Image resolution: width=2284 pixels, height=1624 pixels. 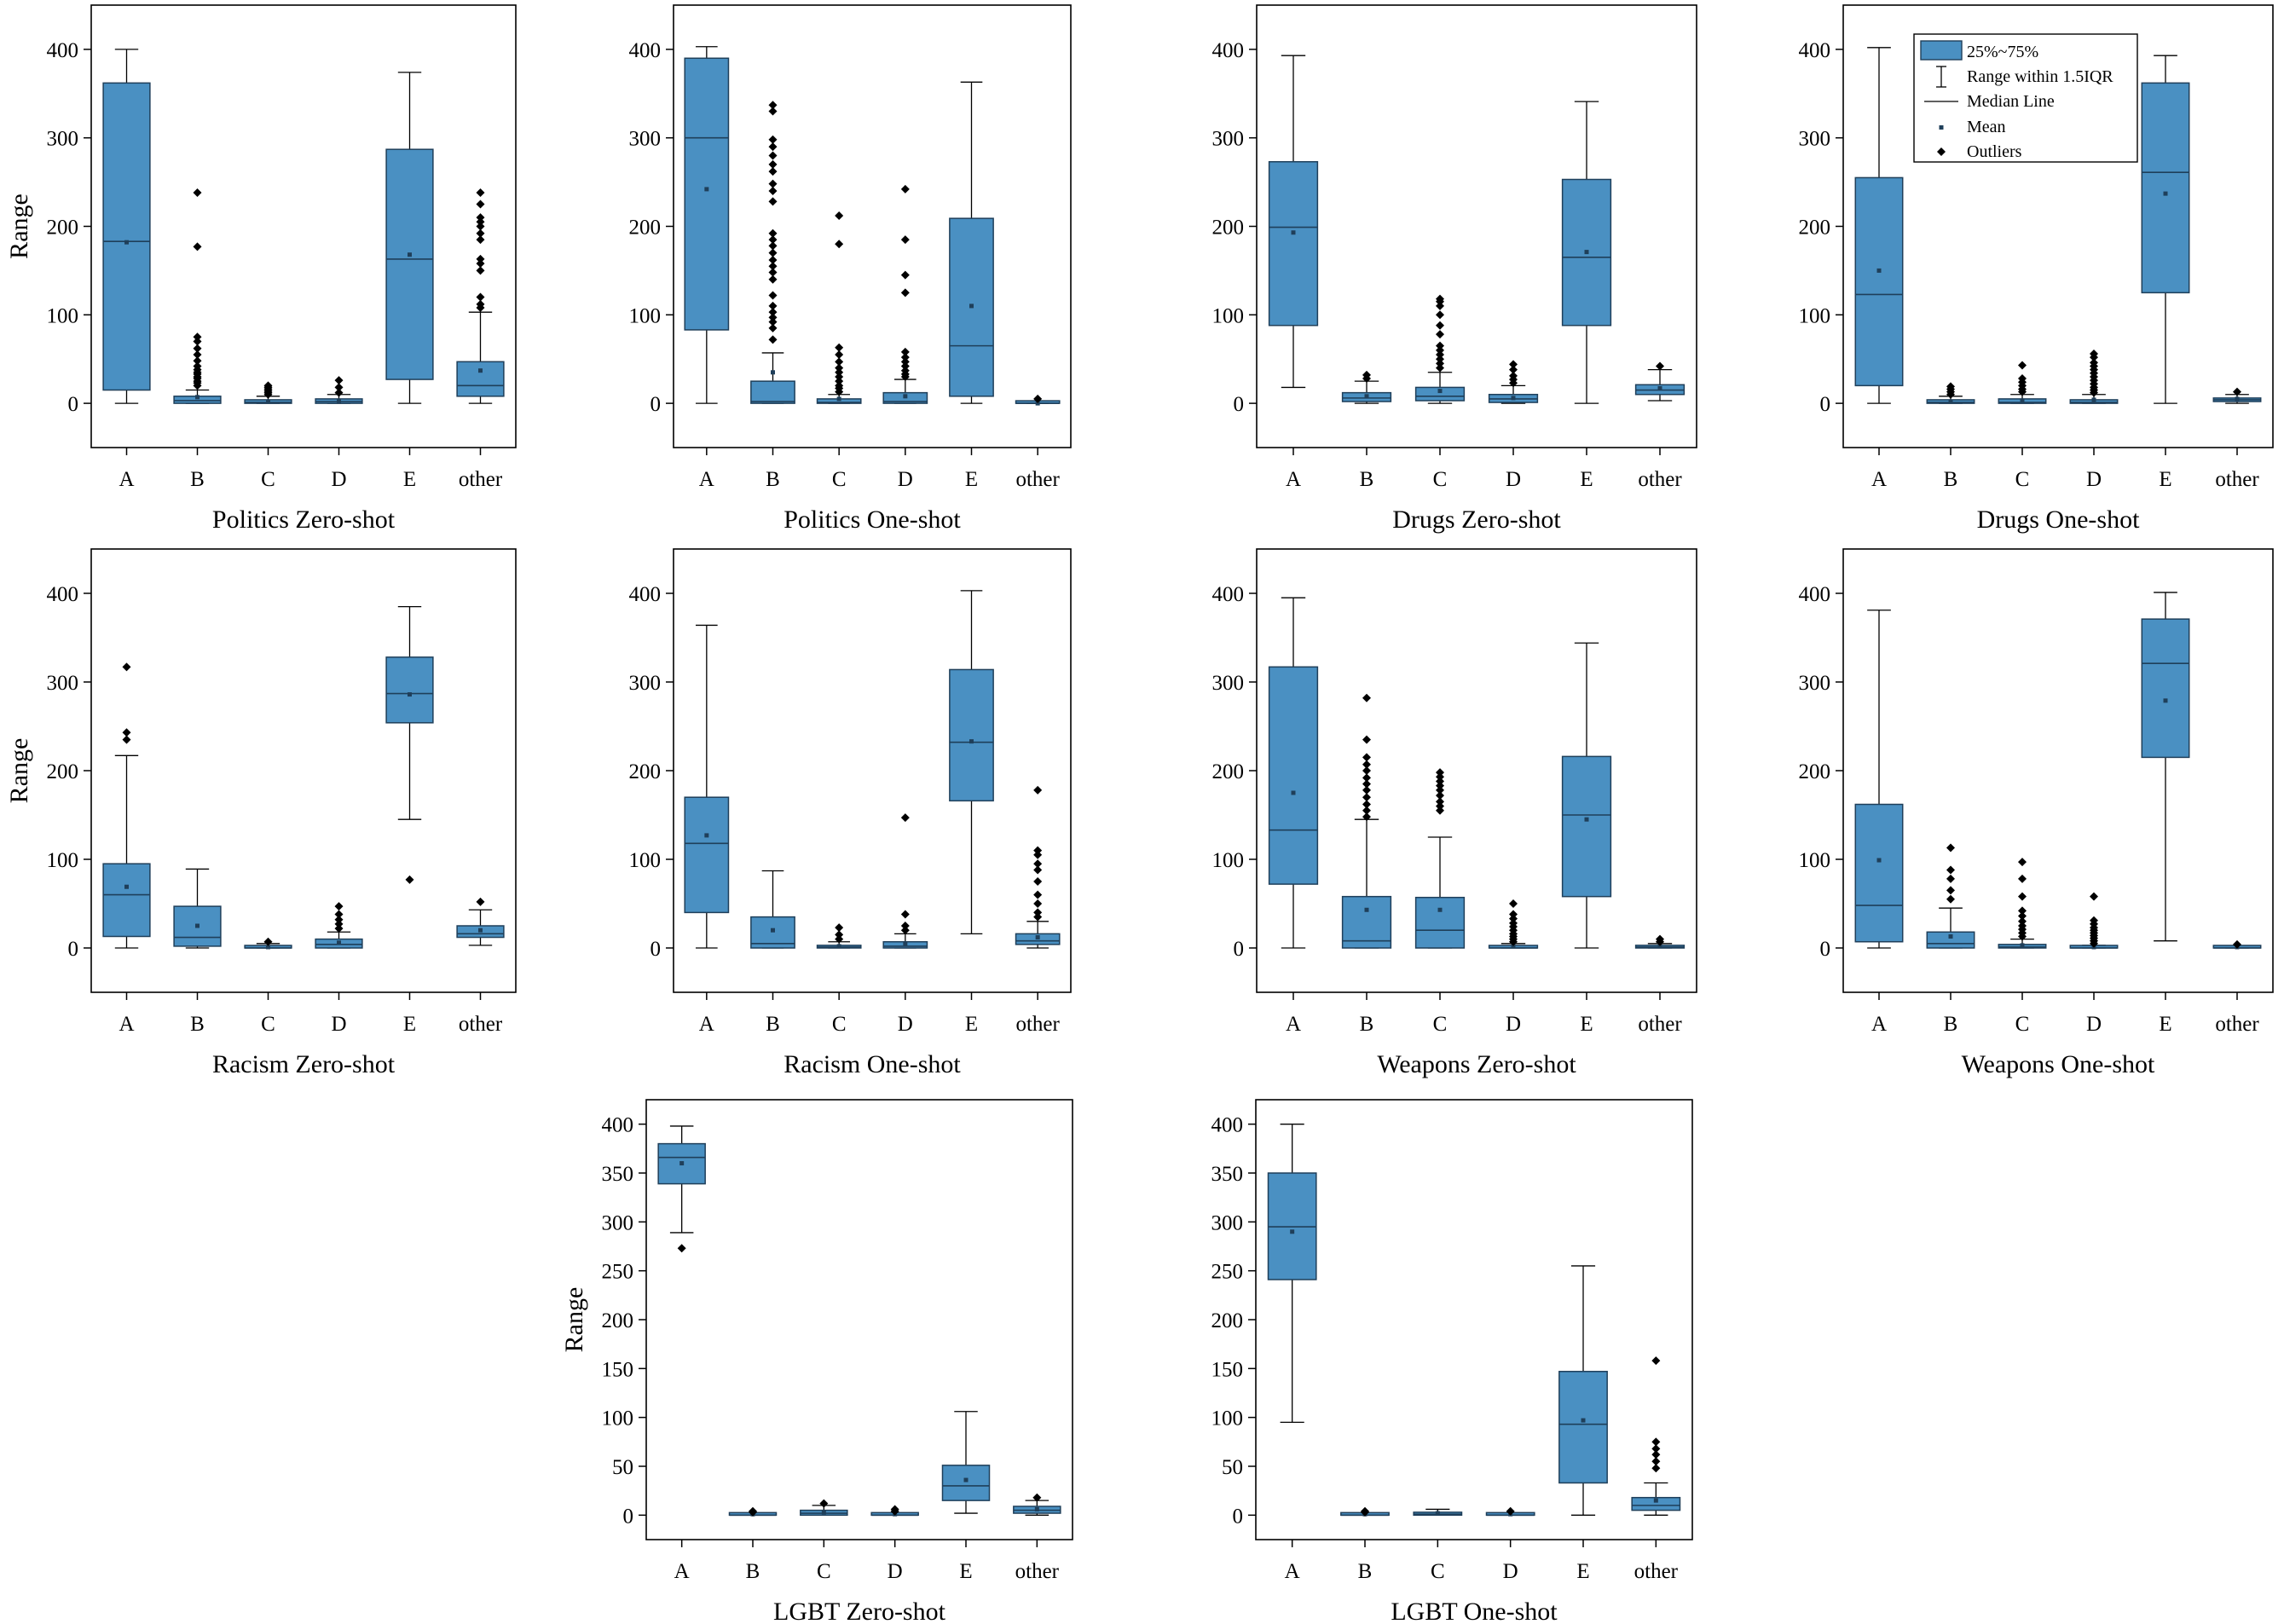 What do you see at coordinates (1815, 860) in the screenshot?
I see `y-tick-label: 100` at bounding box center [1815, 860].